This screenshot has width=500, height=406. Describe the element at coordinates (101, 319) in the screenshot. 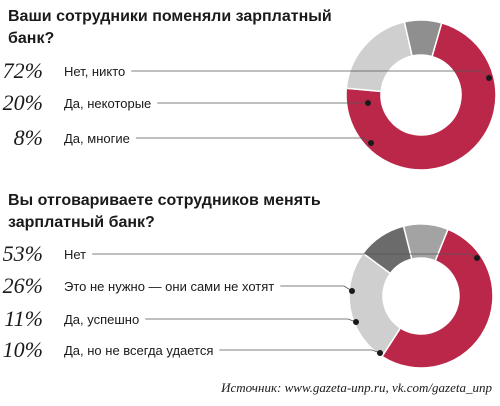

I see `donut-2-category-label-3: Да, успешно` at that location.